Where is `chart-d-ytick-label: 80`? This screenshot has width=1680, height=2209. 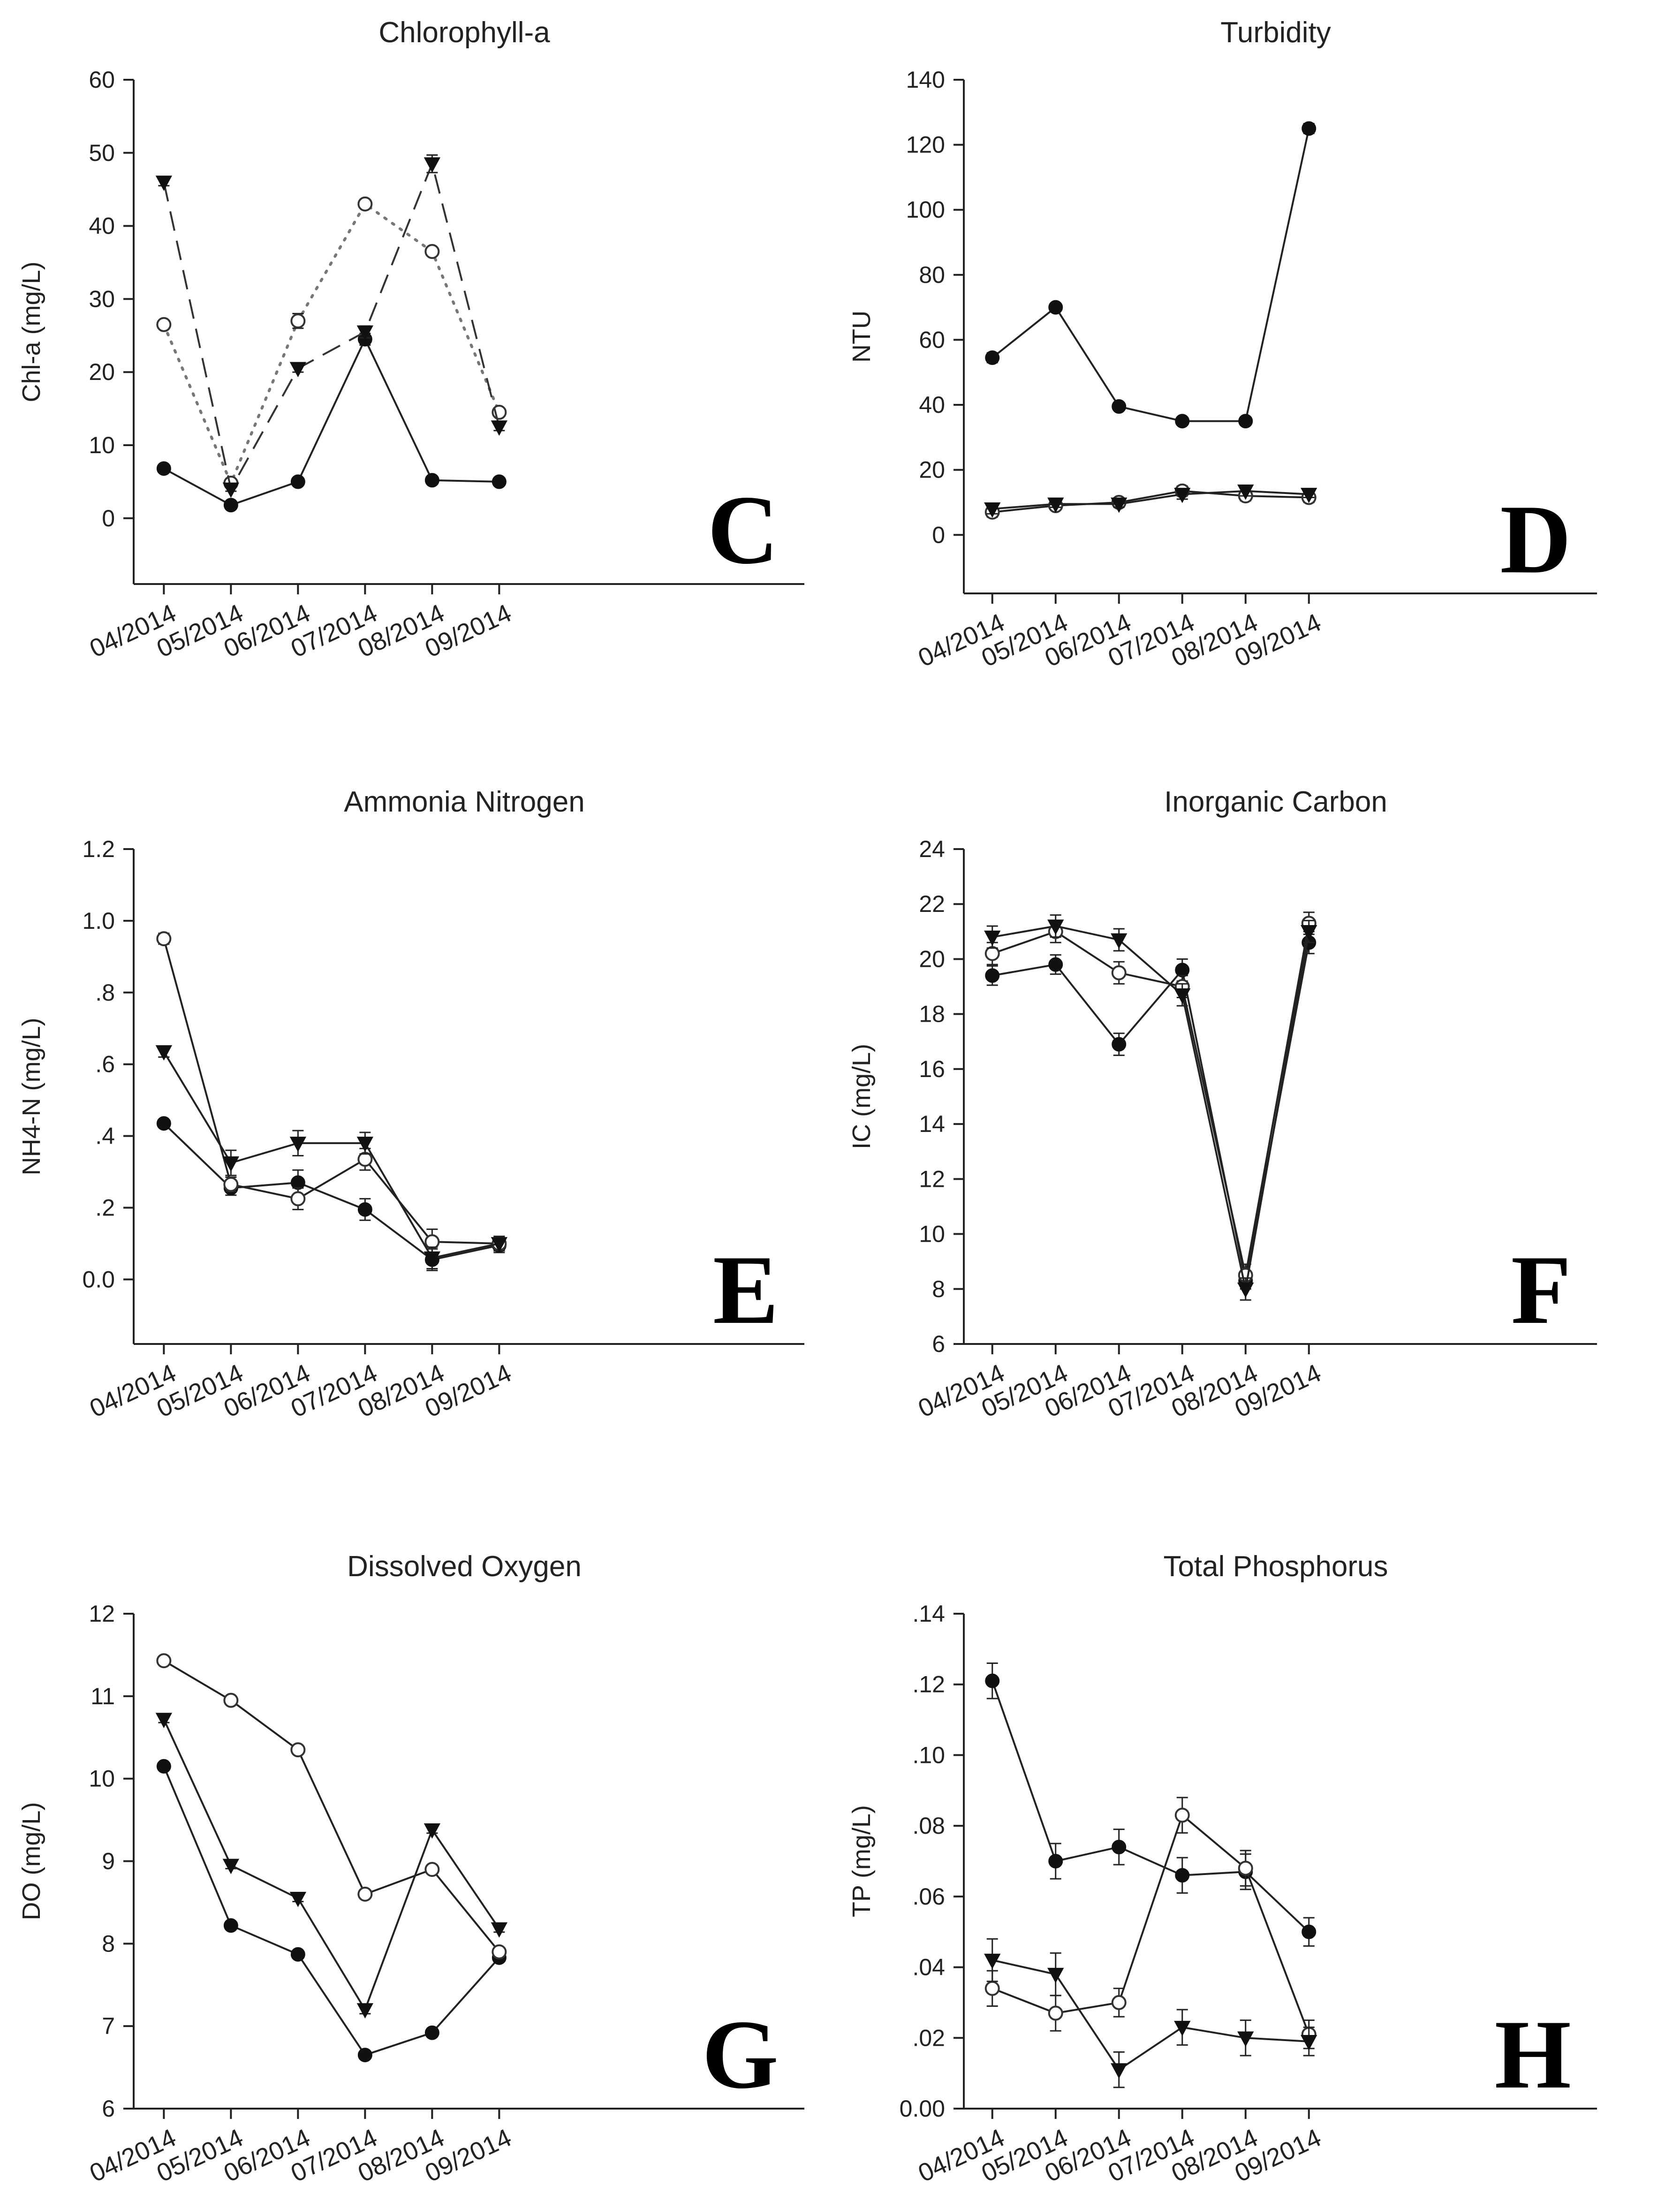 chart-d-ytick-label: 80 is located at coordinates (932, 275).